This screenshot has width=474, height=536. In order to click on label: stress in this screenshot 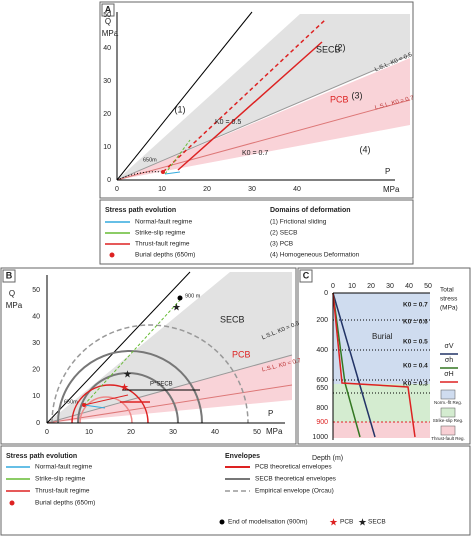, I will do `click(449, 299)`.